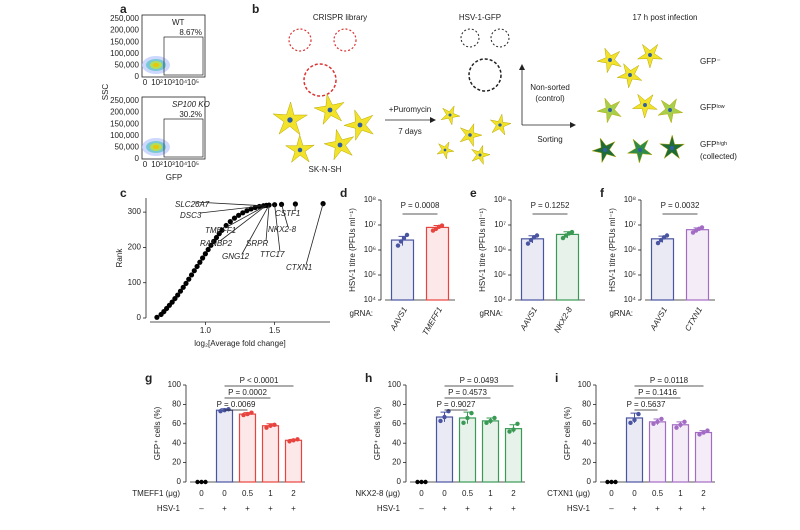  Describe the element at coordinates (586, 404) in the screenshot. I see `y-tick-label: 80` at that location.